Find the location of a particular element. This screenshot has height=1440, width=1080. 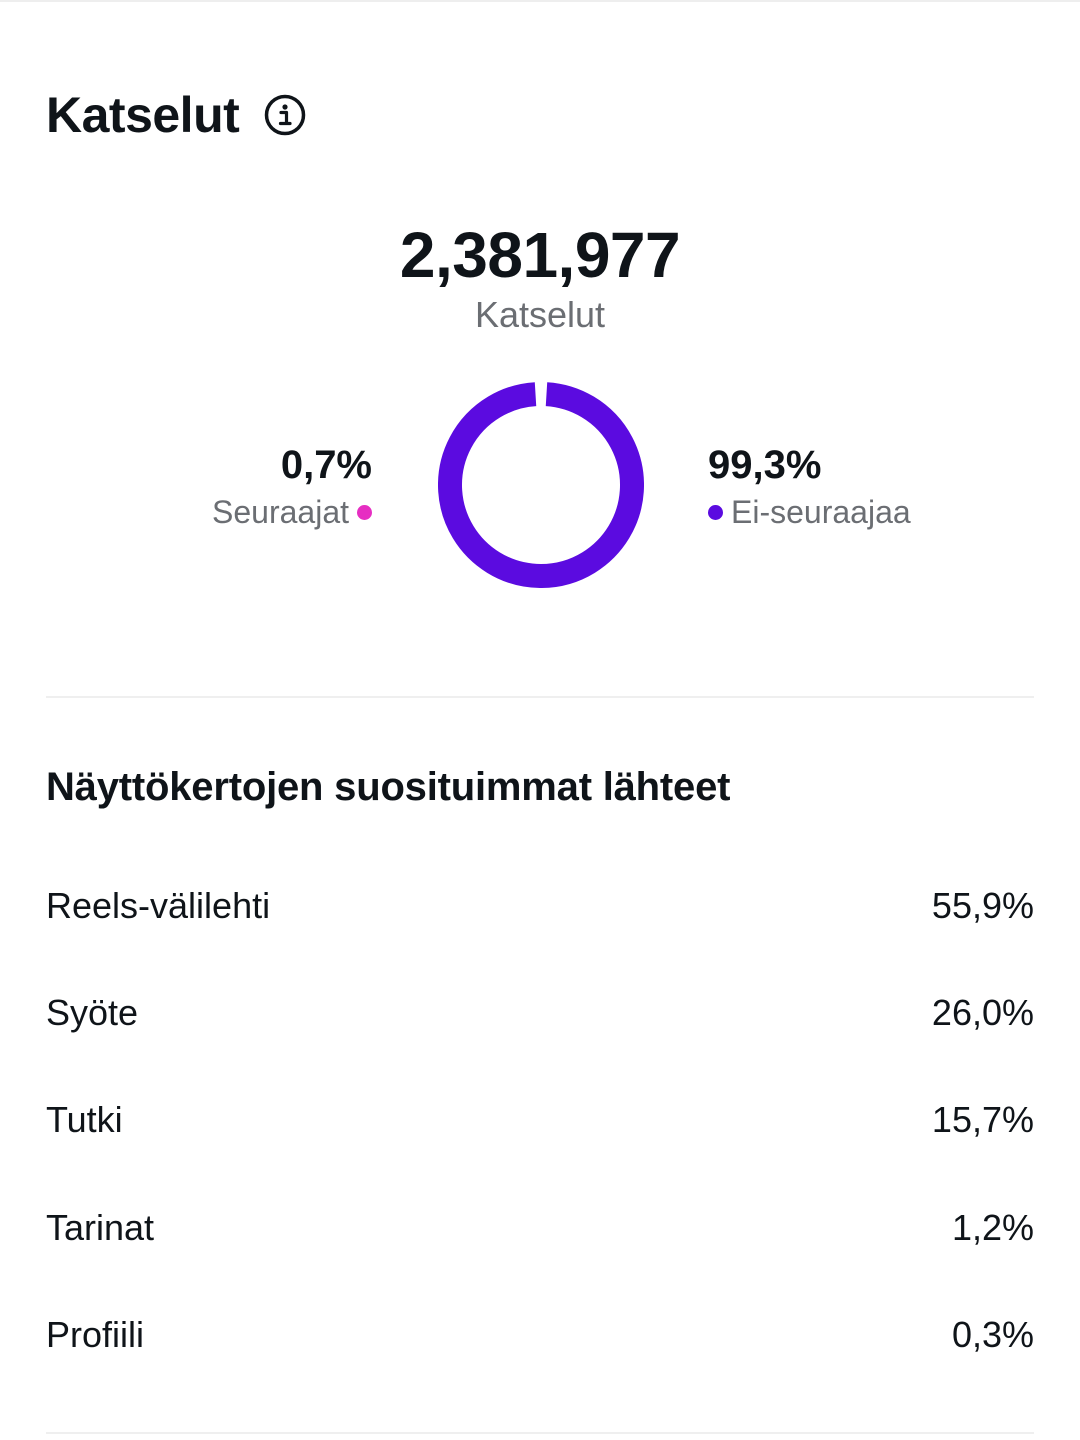

source-value: 1,2% is located at coordinates (992, 1227).